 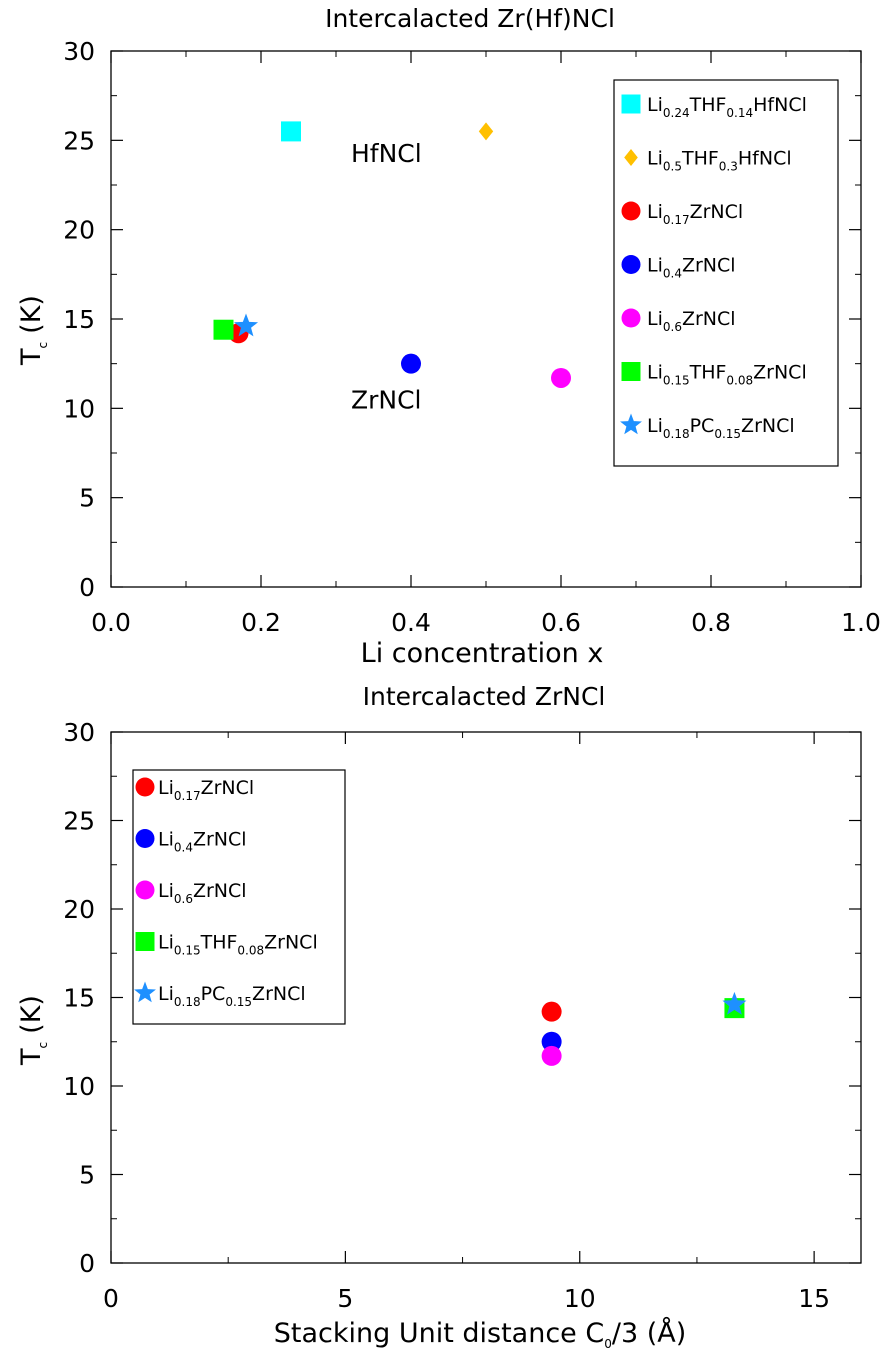 What do you see at coordinates (411, 622) in the screenshot?
I see `x-tick-label: 0.4` at bounding box center [411, 622].